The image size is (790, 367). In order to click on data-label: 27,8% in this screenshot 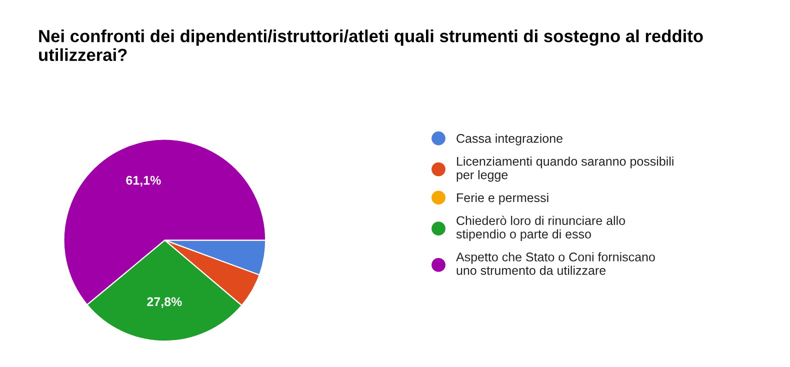, I will do `click(164, 302)`.